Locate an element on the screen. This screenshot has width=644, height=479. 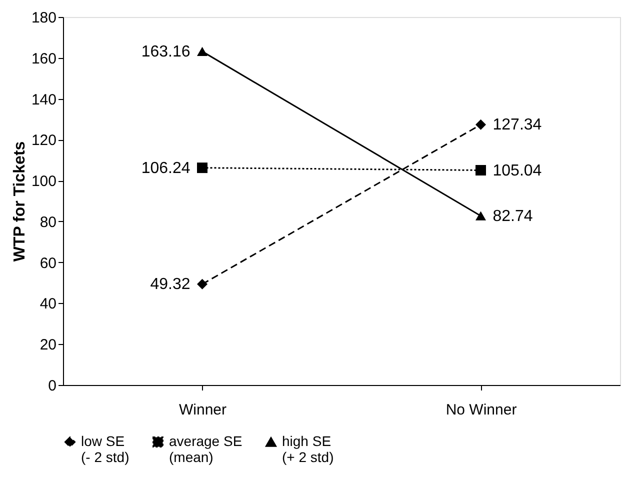
y-tick-label: 60 is located at coordinates (48, 263).